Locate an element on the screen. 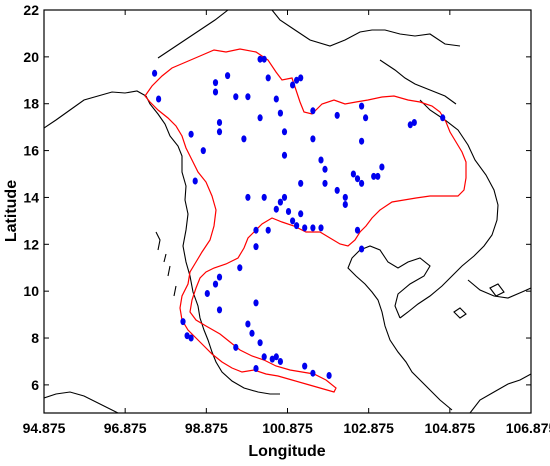 The image size is (550, 466). borneo-west is located at coordinates (500, 393).